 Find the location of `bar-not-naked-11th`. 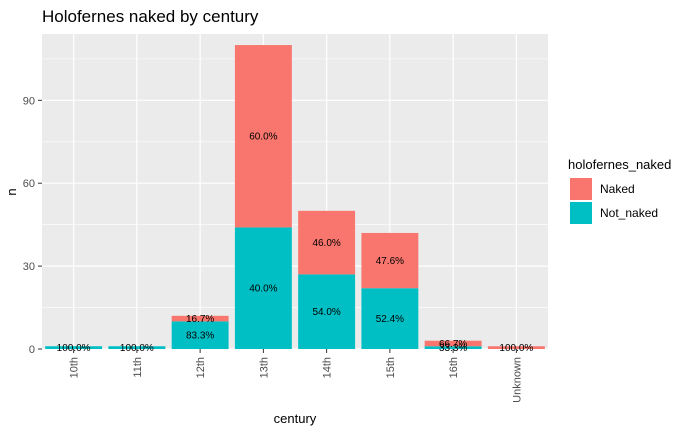

bar-not-naked-11th is located at coordinates (137, 347).